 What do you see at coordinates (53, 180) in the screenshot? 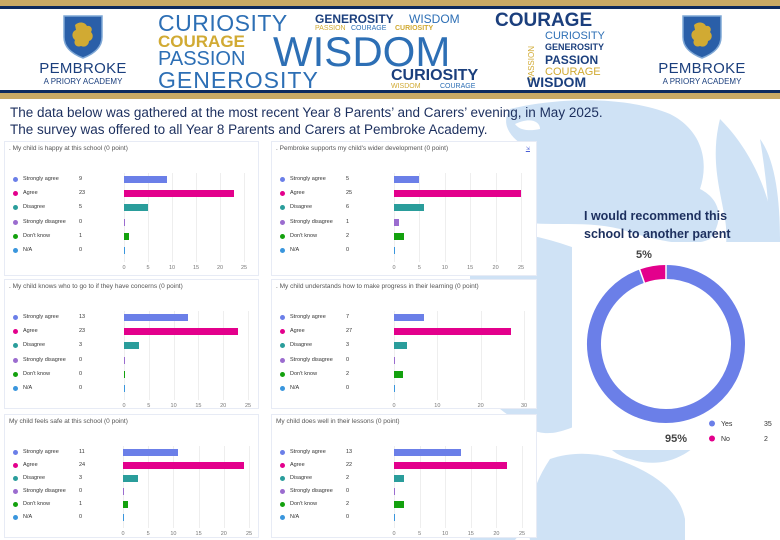
I see `legend-item: Strongly agree 9` at bounding box center [53, 180].